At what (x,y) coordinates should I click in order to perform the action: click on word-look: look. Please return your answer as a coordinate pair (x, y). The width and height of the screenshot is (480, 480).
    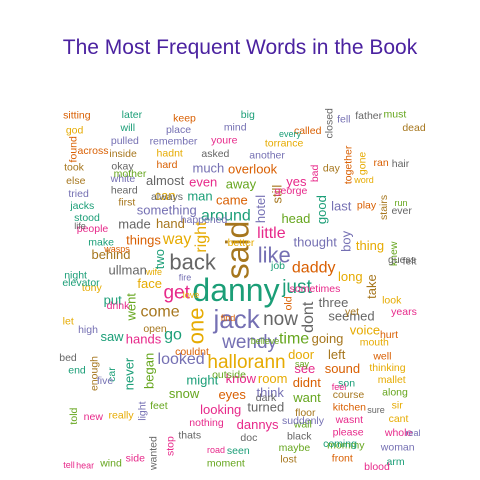
    Looking at the image, I should click on (392, 301).